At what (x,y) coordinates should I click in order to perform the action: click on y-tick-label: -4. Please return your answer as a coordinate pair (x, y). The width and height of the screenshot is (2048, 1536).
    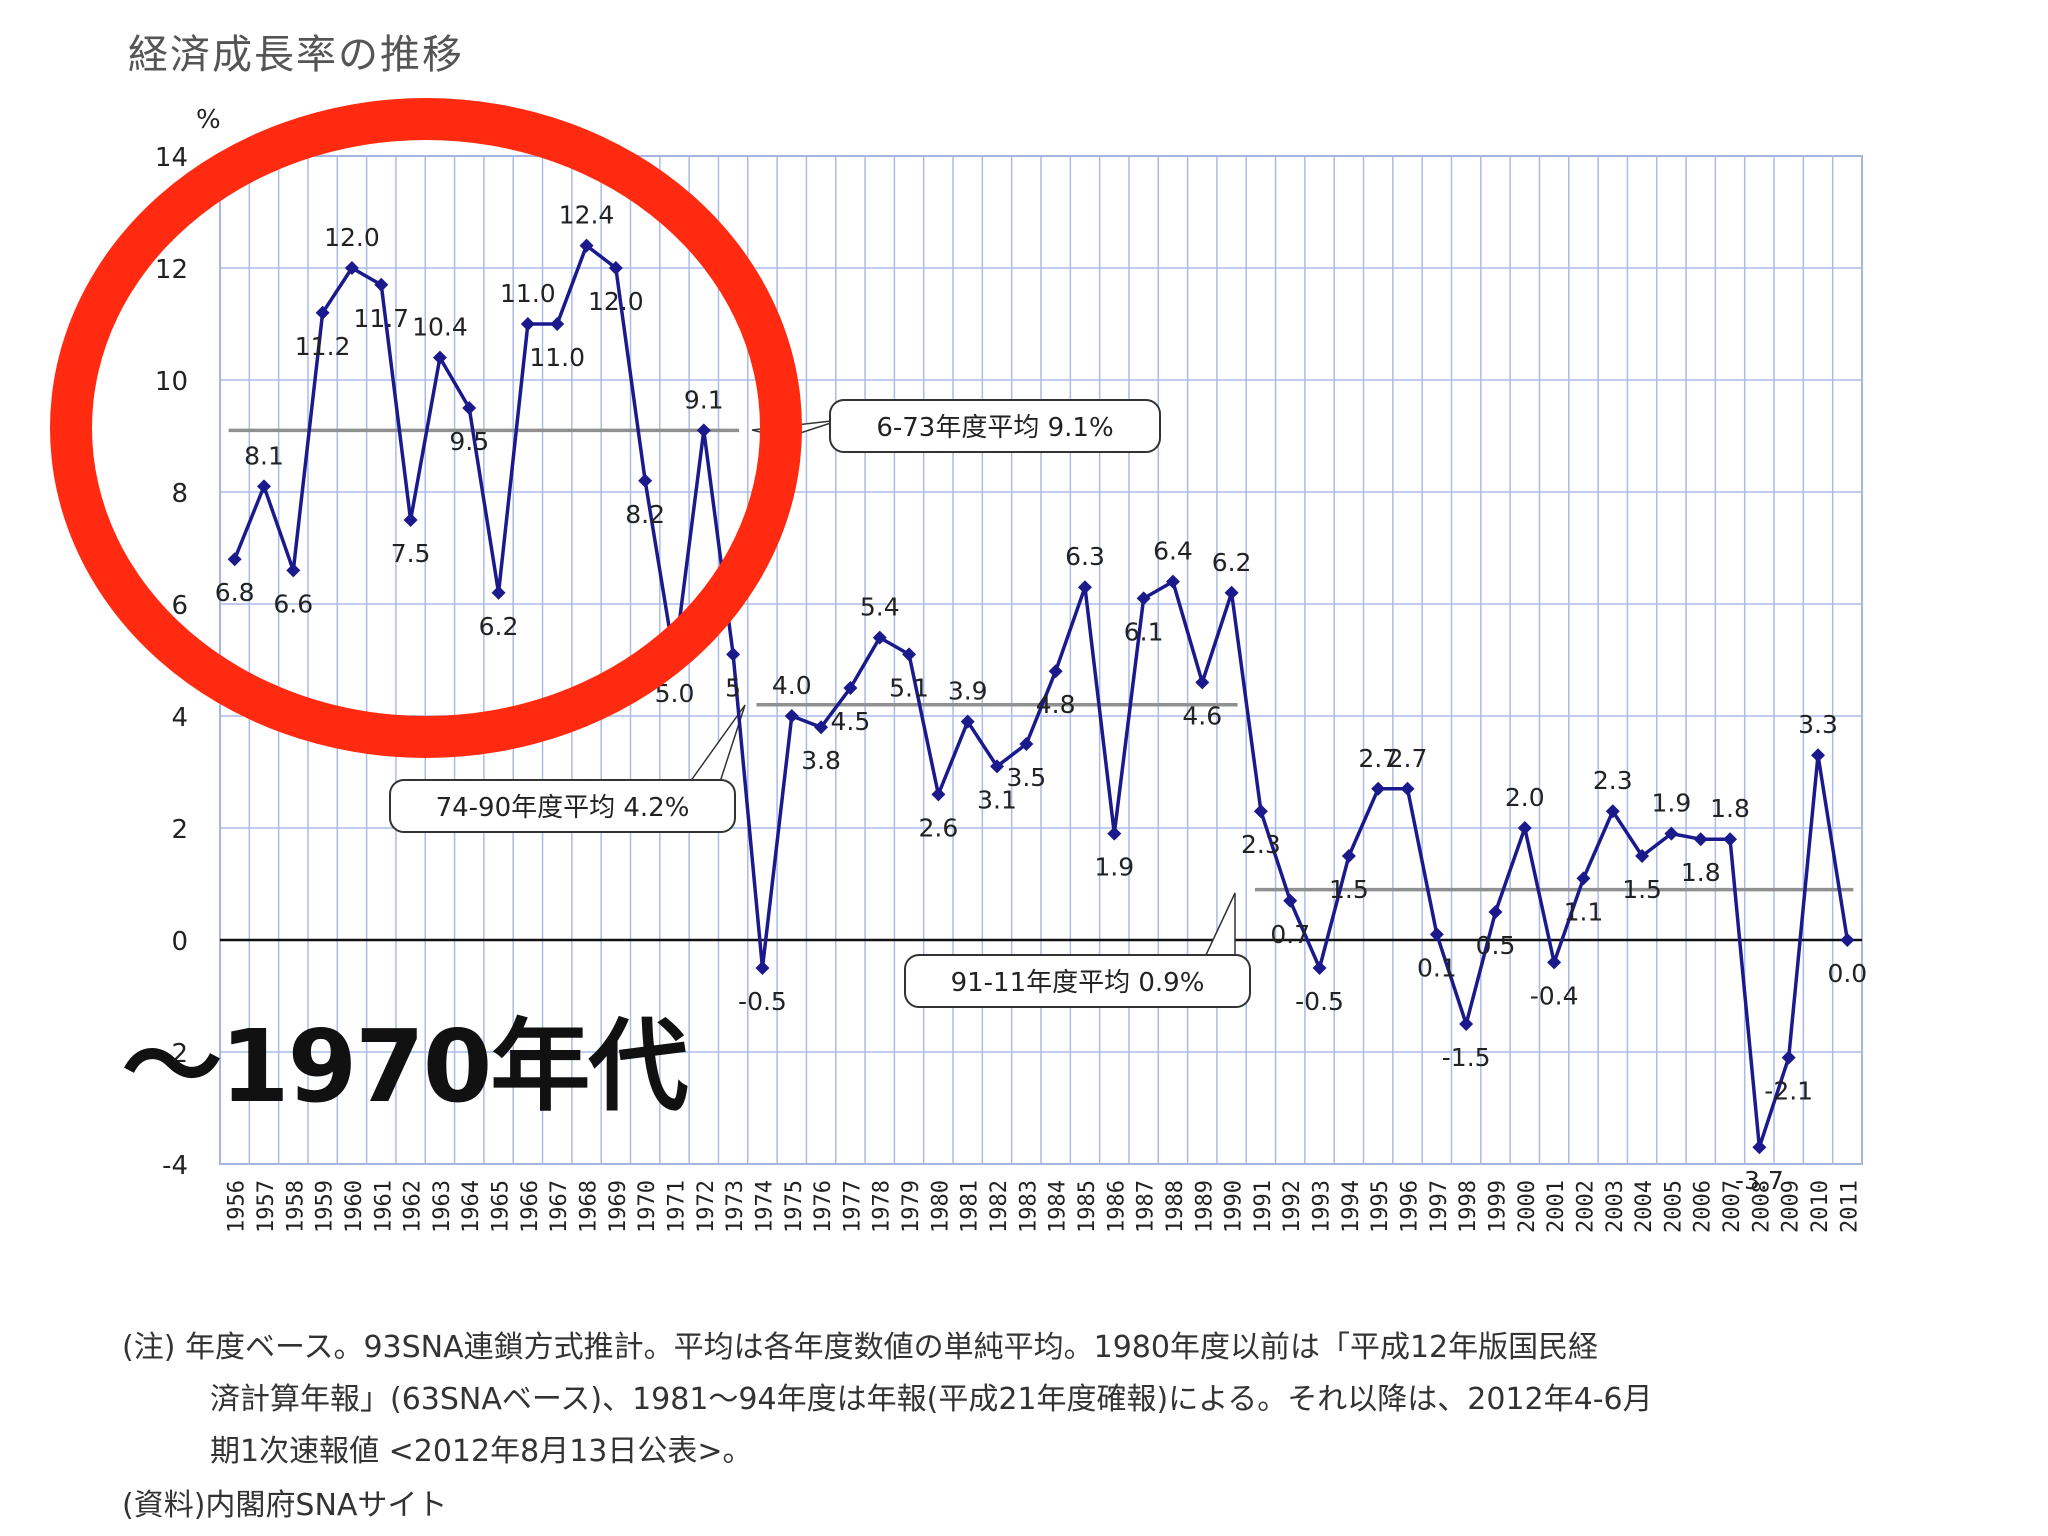
    Looking at the image, I should click on (175, 1166).